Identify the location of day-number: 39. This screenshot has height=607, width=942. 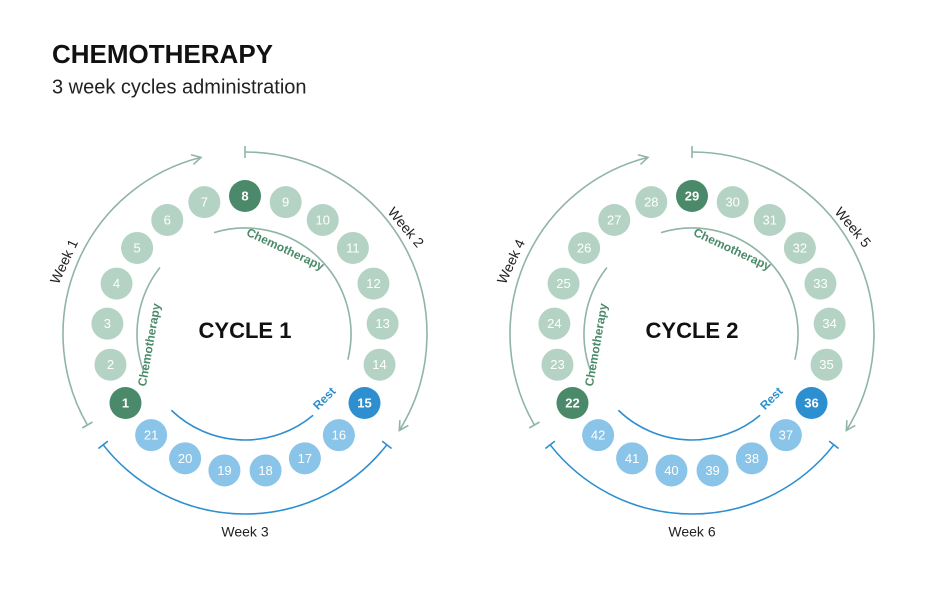
(712, 470).